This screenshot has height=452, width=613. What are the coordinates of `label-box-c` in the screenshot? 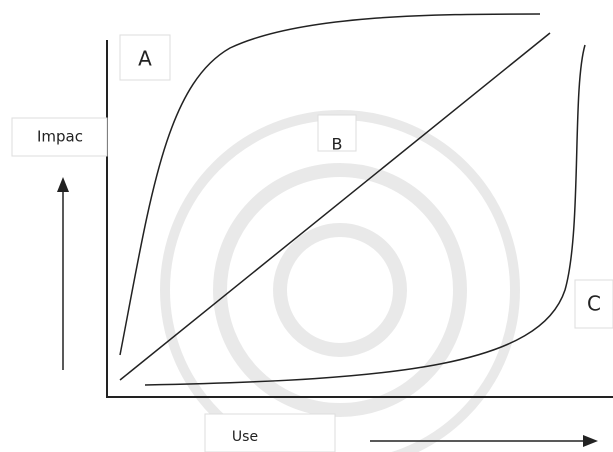 It's located at (593, 304).